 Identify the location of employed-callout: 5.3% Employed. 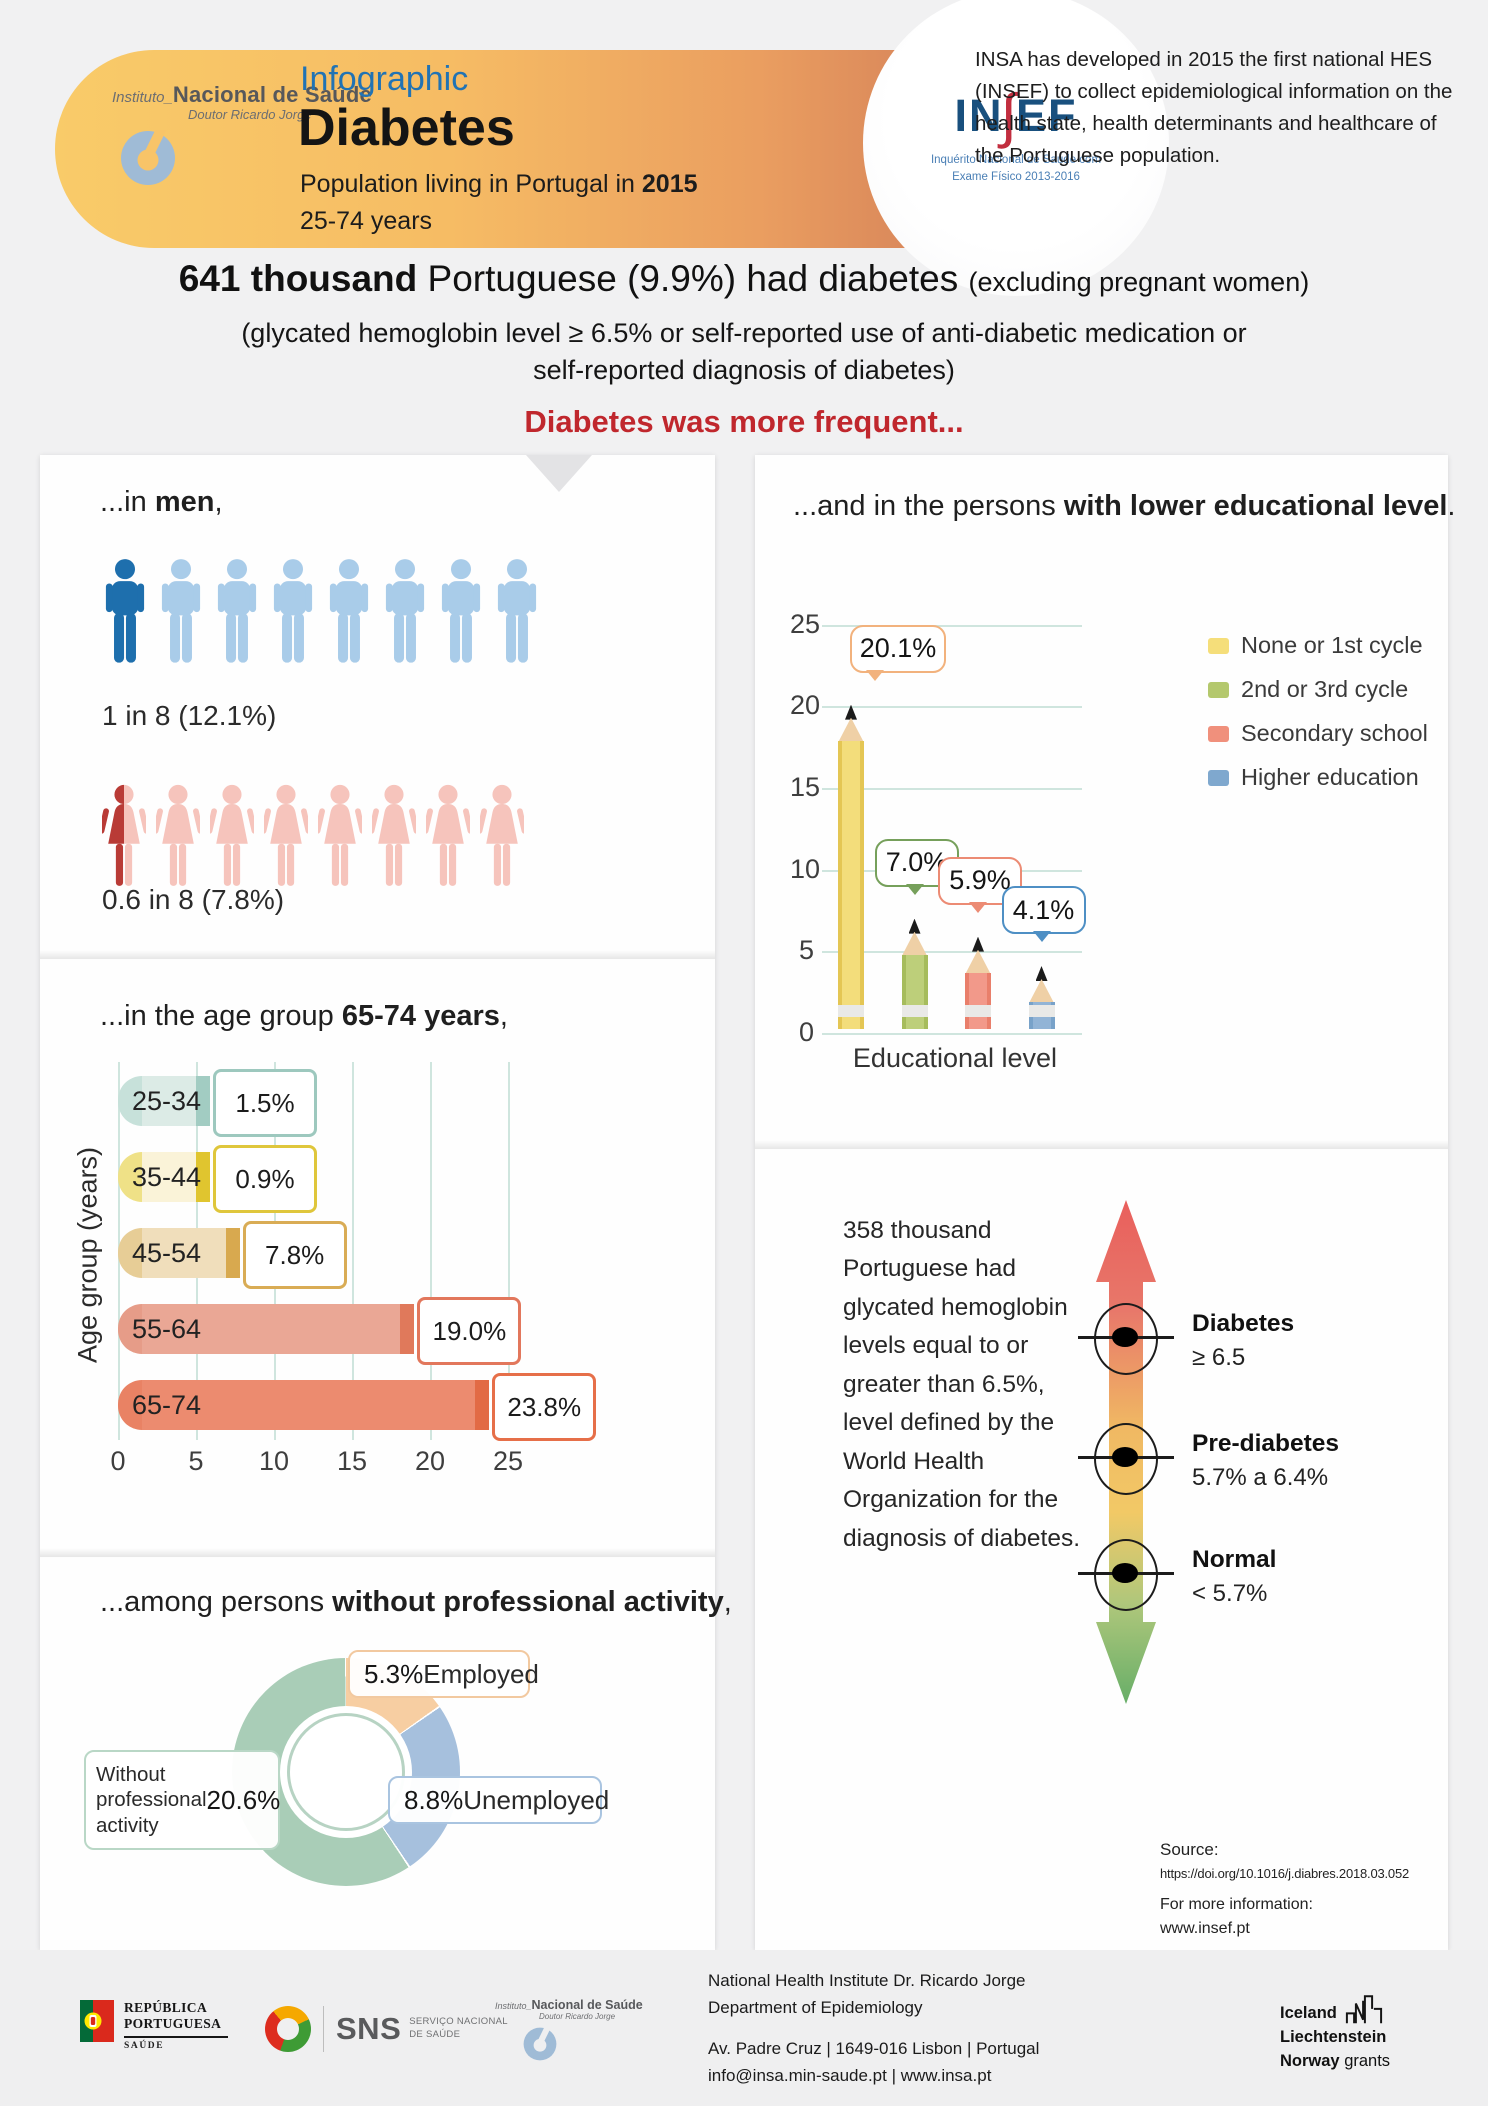
(443, 1674).